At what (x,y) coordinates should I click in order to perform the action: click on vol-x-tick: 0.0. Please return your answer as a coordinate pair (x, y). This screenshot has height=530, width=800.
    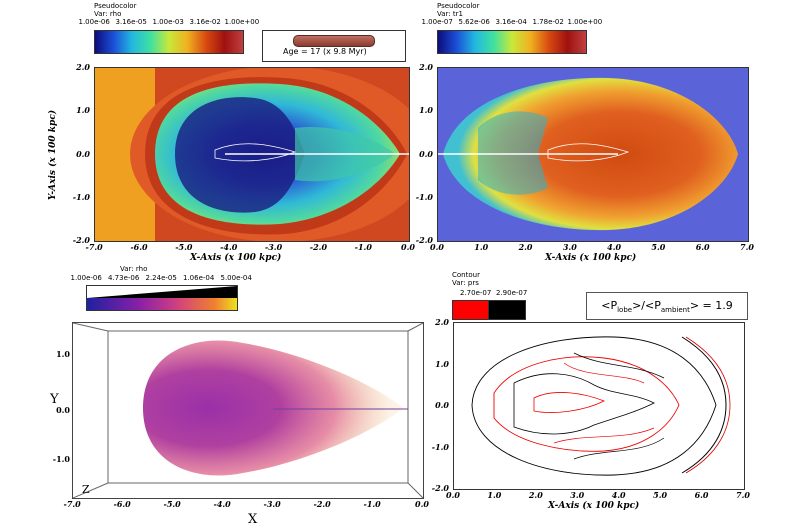
    Looking at the image, I should click on (422, 504).